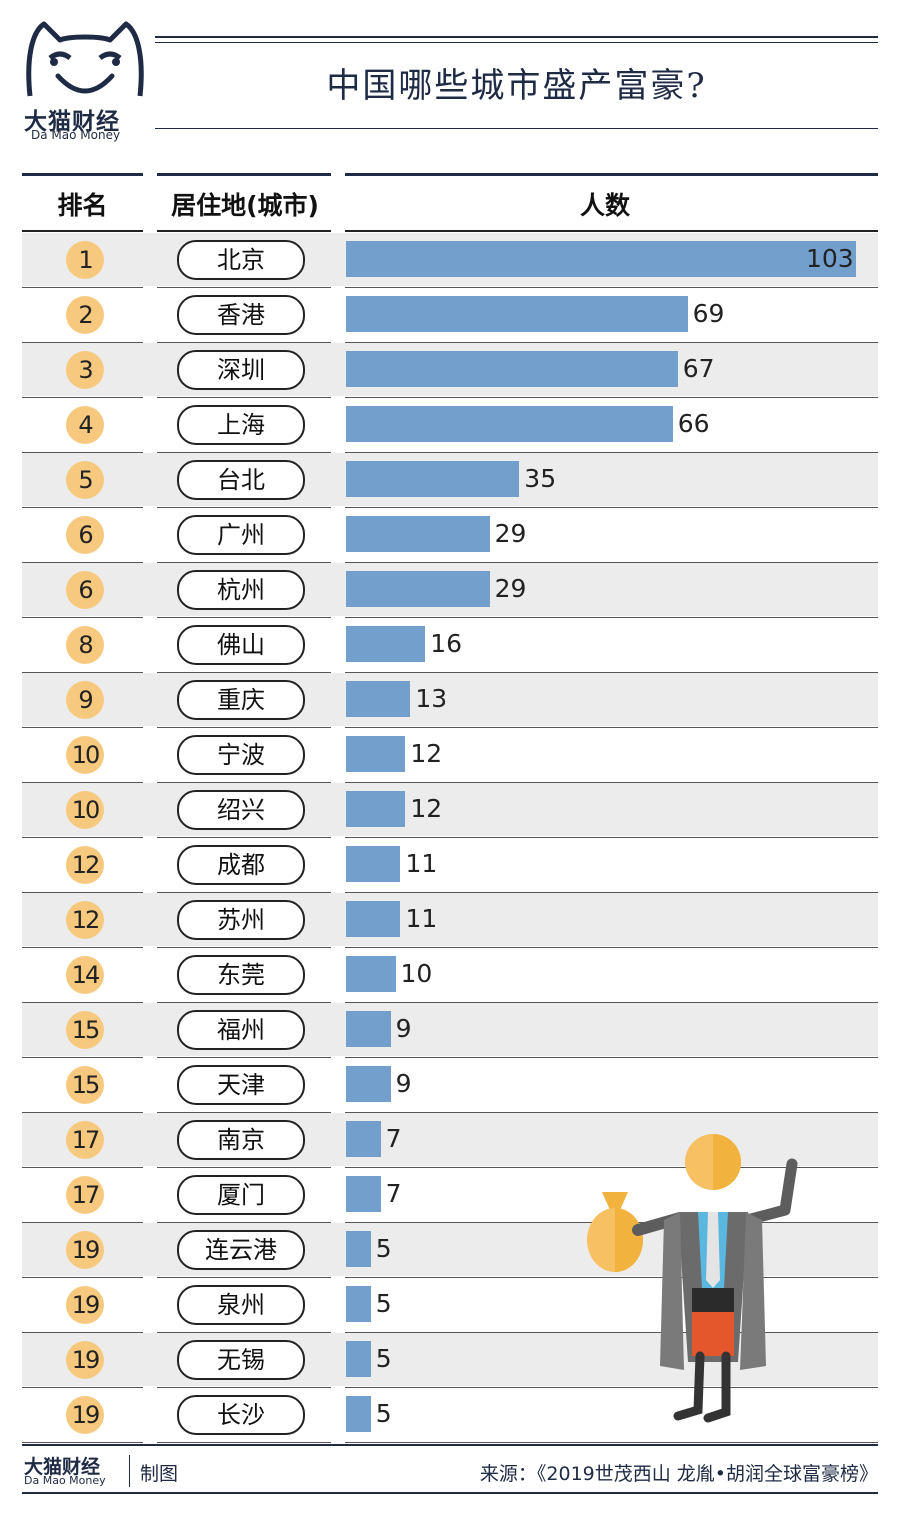 Image resolution: width=900 pixels, height=1514 pixels. I want to click on rank-badge: 14, so click(85, 975).